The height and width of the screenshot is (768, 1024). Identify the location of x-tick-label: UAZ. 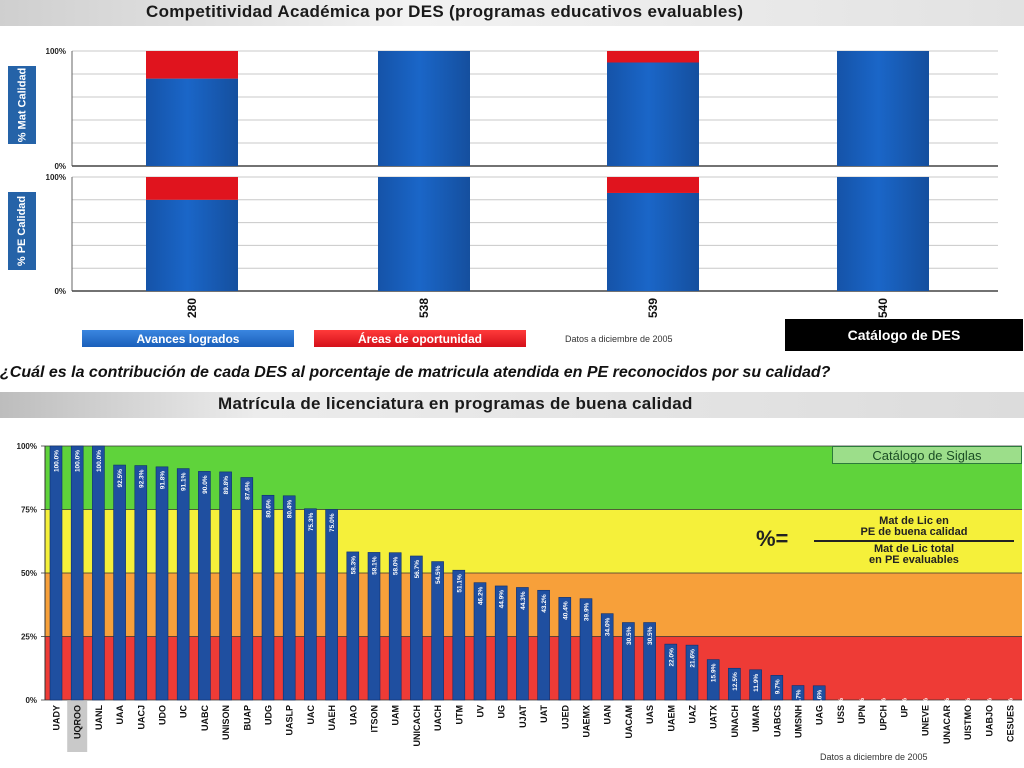
(693, 714).